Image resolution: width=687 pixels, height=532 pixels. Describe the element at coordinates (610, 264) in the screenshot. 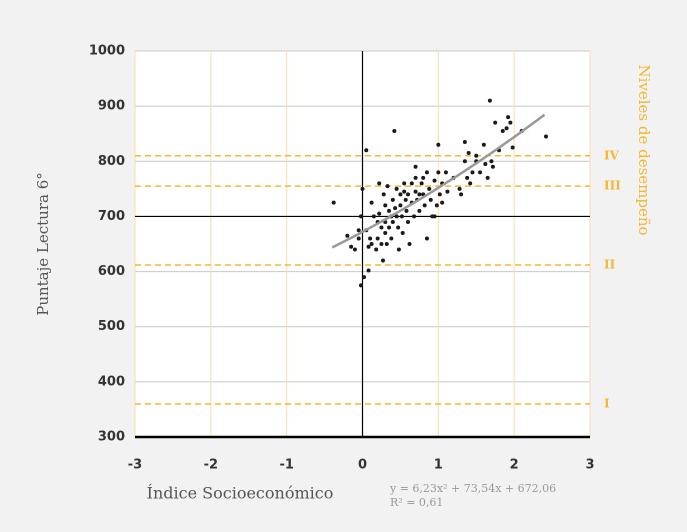

I see `level-label: II` at that location.